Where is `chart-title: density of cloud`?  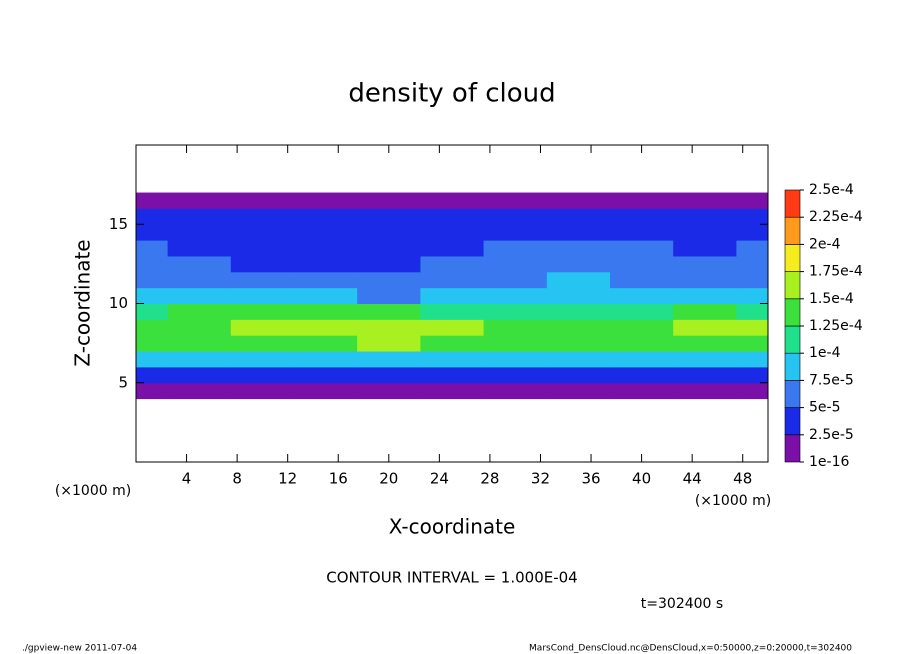
chart-title: density of cloud is located at coordinates (451, 94).